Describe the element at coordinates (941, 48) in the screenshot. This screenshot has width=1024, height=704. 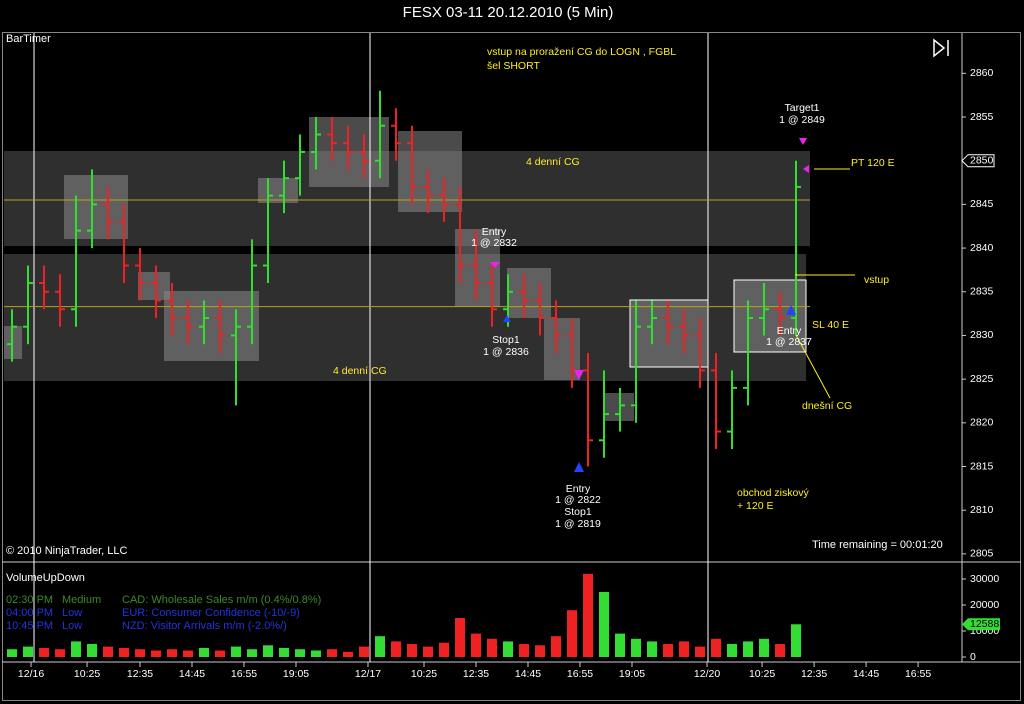
I see `collapse-icon` at that location.